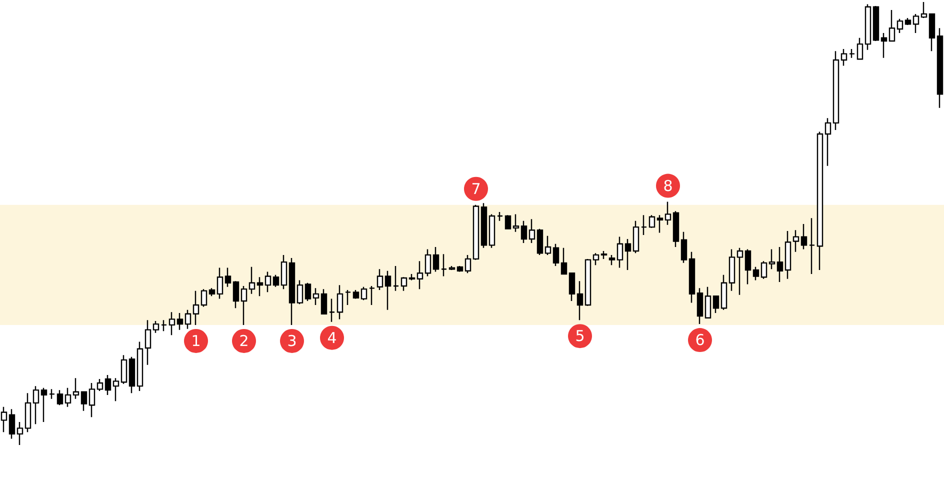 This screenshot has width=944, height=495. Describe the element at coordinates (476, 189) in the screenshot. I see `annotation: 7` at that location.